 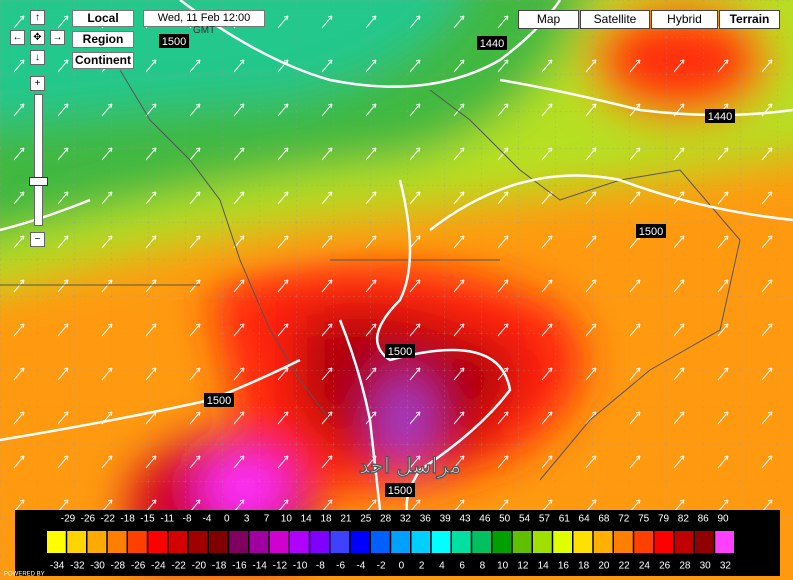 I want to click on legend-celsius-label: 12, so click(x=523, y=566).